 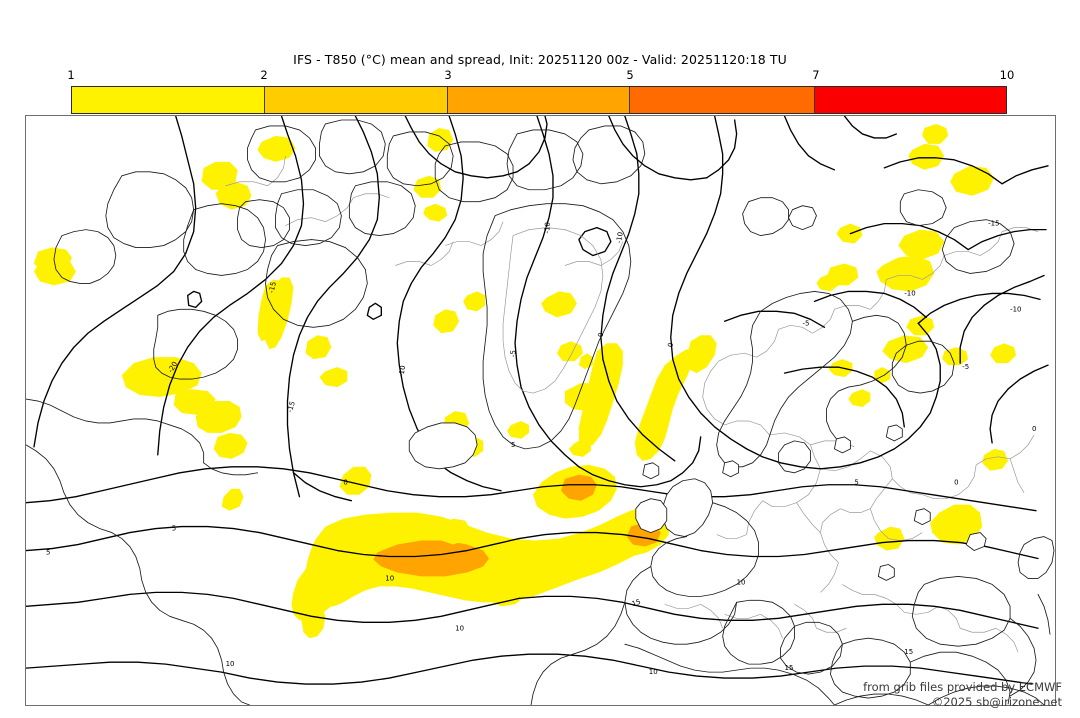 I want to click on colorbar-tick-3: 3, so click(x=448, y=75).